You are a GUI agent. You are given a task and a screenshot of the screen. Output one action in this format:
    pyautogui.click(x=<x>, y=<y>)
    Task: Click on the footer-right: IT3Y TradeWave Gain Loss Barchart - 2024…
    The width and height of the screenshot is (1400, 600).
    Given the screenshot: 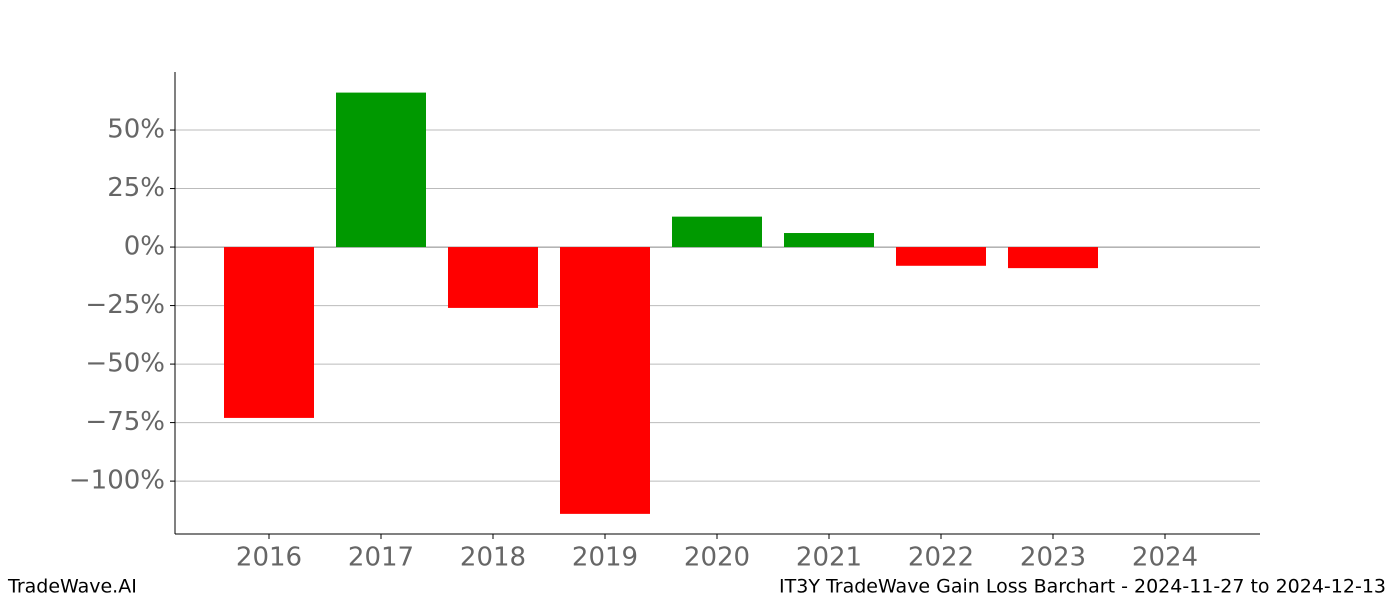 What is the action you would take?
    pyautogui.click(x=1082, y=587)
    